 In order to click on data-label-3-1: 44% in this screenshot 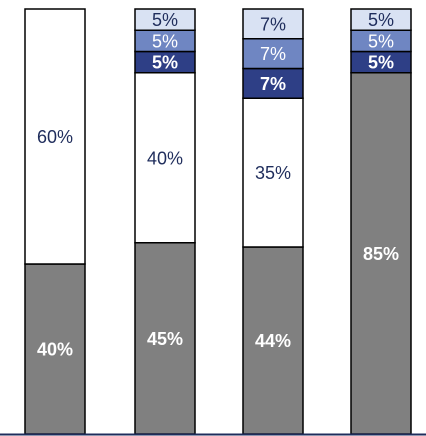, I will do `click(273, 341)`.